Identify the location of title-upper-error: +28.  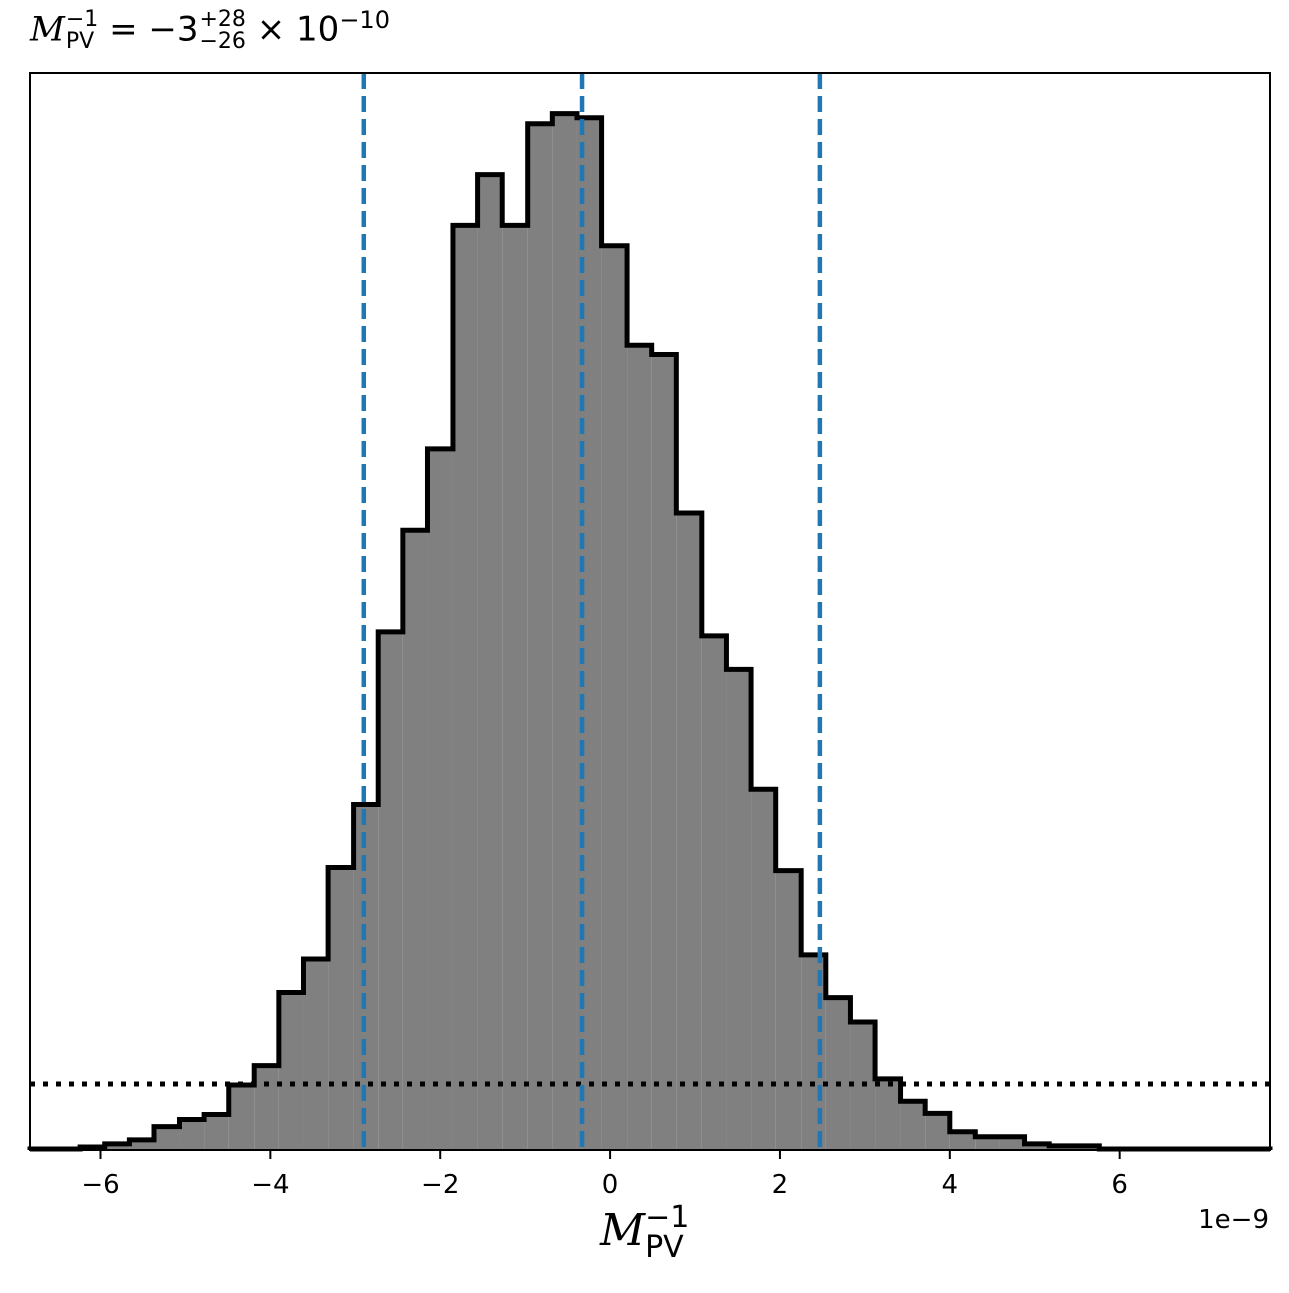
(222, 19).